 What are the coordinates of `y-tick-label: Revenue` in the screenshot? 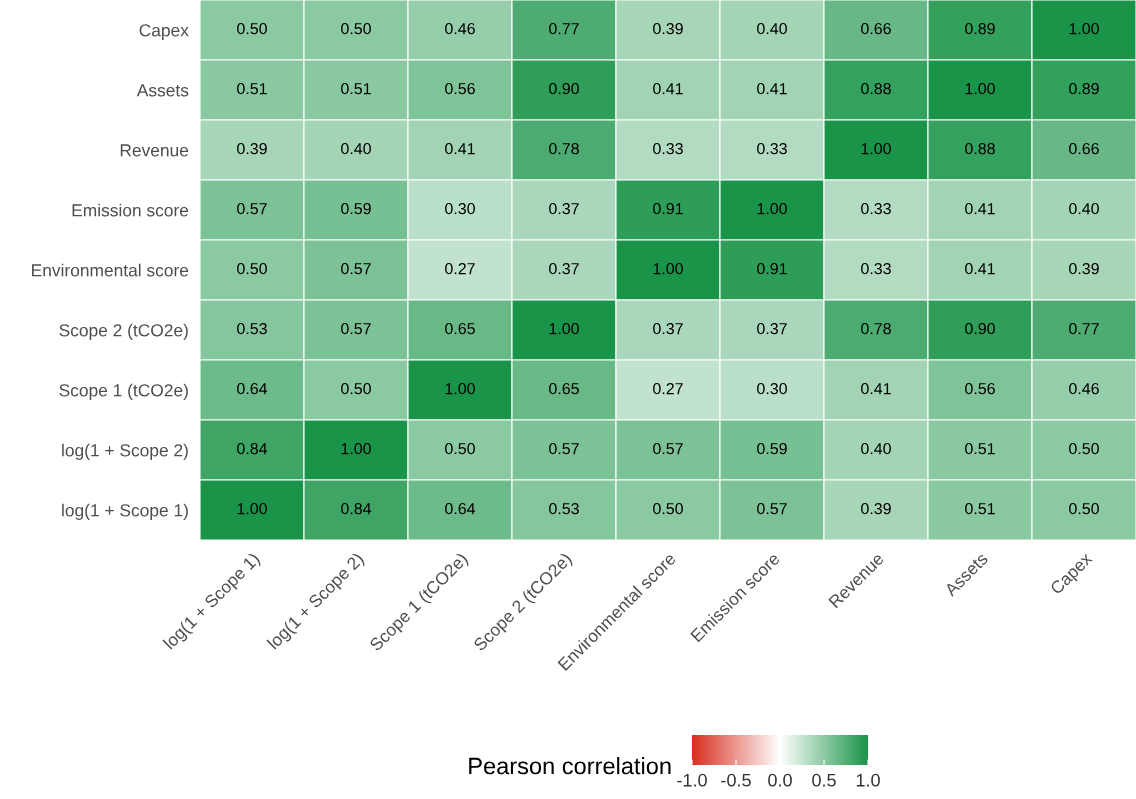 It's located at (154, 150).